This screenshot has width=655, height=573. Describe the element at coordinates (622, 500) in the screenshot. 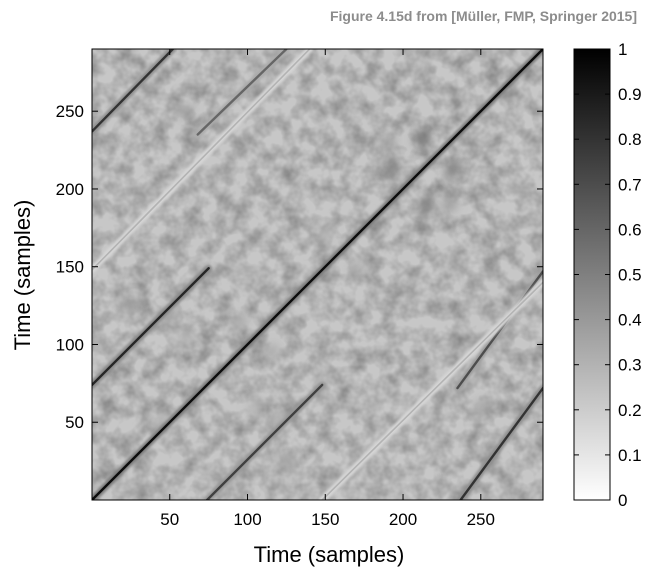

I see `colorbar-tick-label: 0` at that location.